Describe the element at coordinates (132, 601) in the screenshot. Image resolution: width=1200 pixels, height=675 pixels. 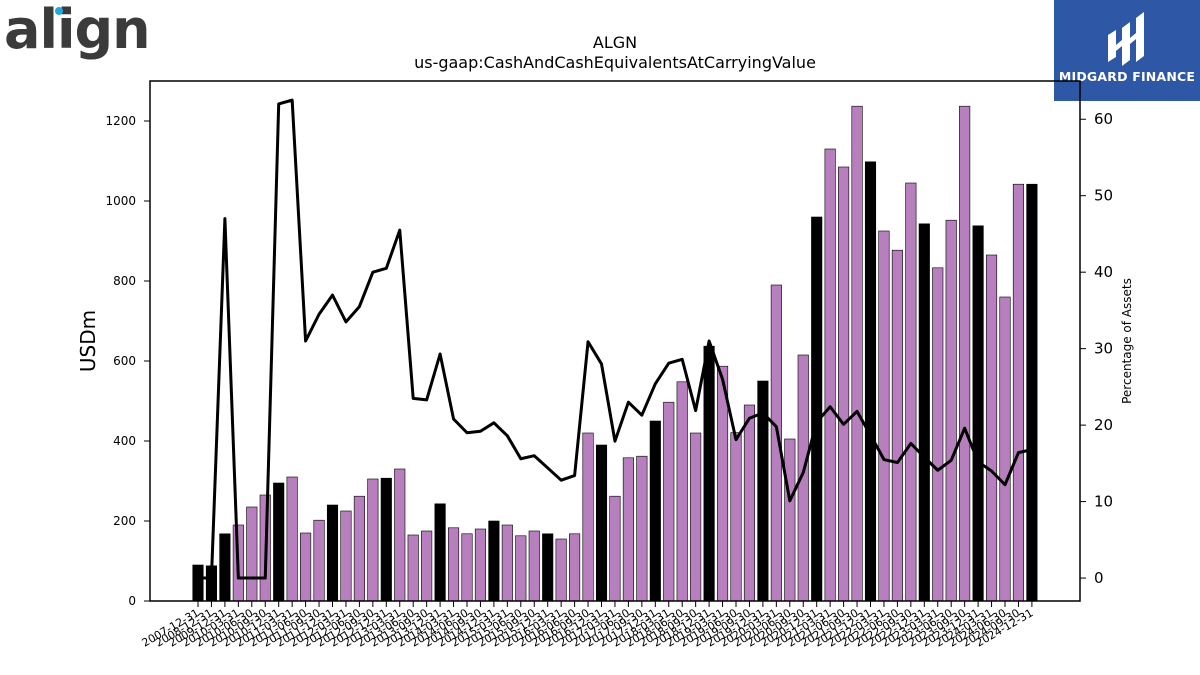
I see `y-tick-label: 0` at that location.